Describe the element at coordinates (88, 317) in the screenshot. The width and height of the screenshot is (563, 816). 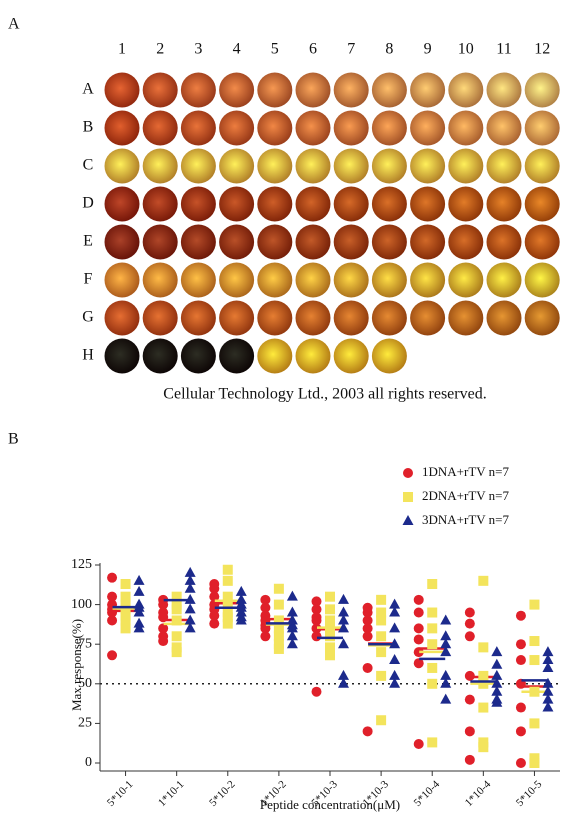
I see `row-label: G` at that location.